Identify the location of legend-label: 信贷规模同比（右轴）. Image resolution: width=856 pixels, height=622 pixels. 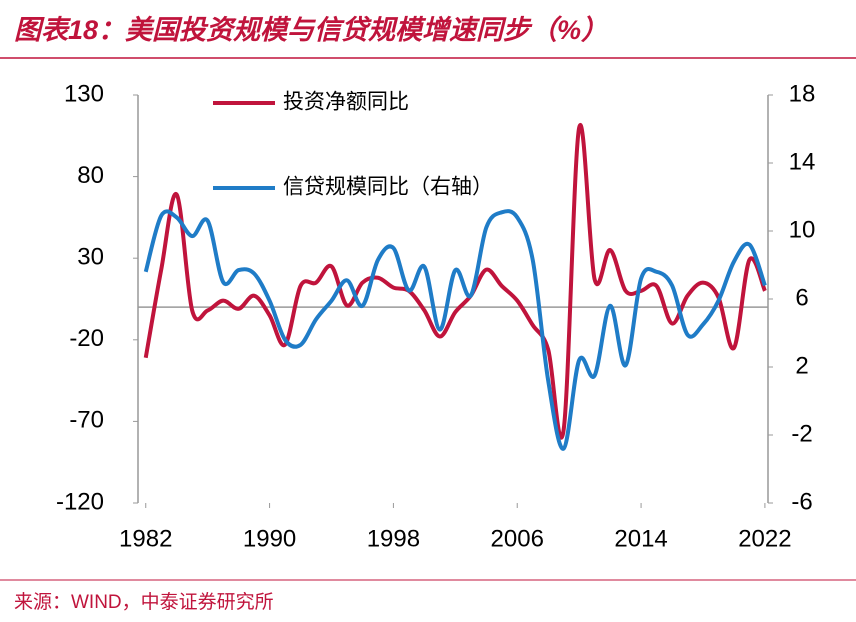
(388, 187).